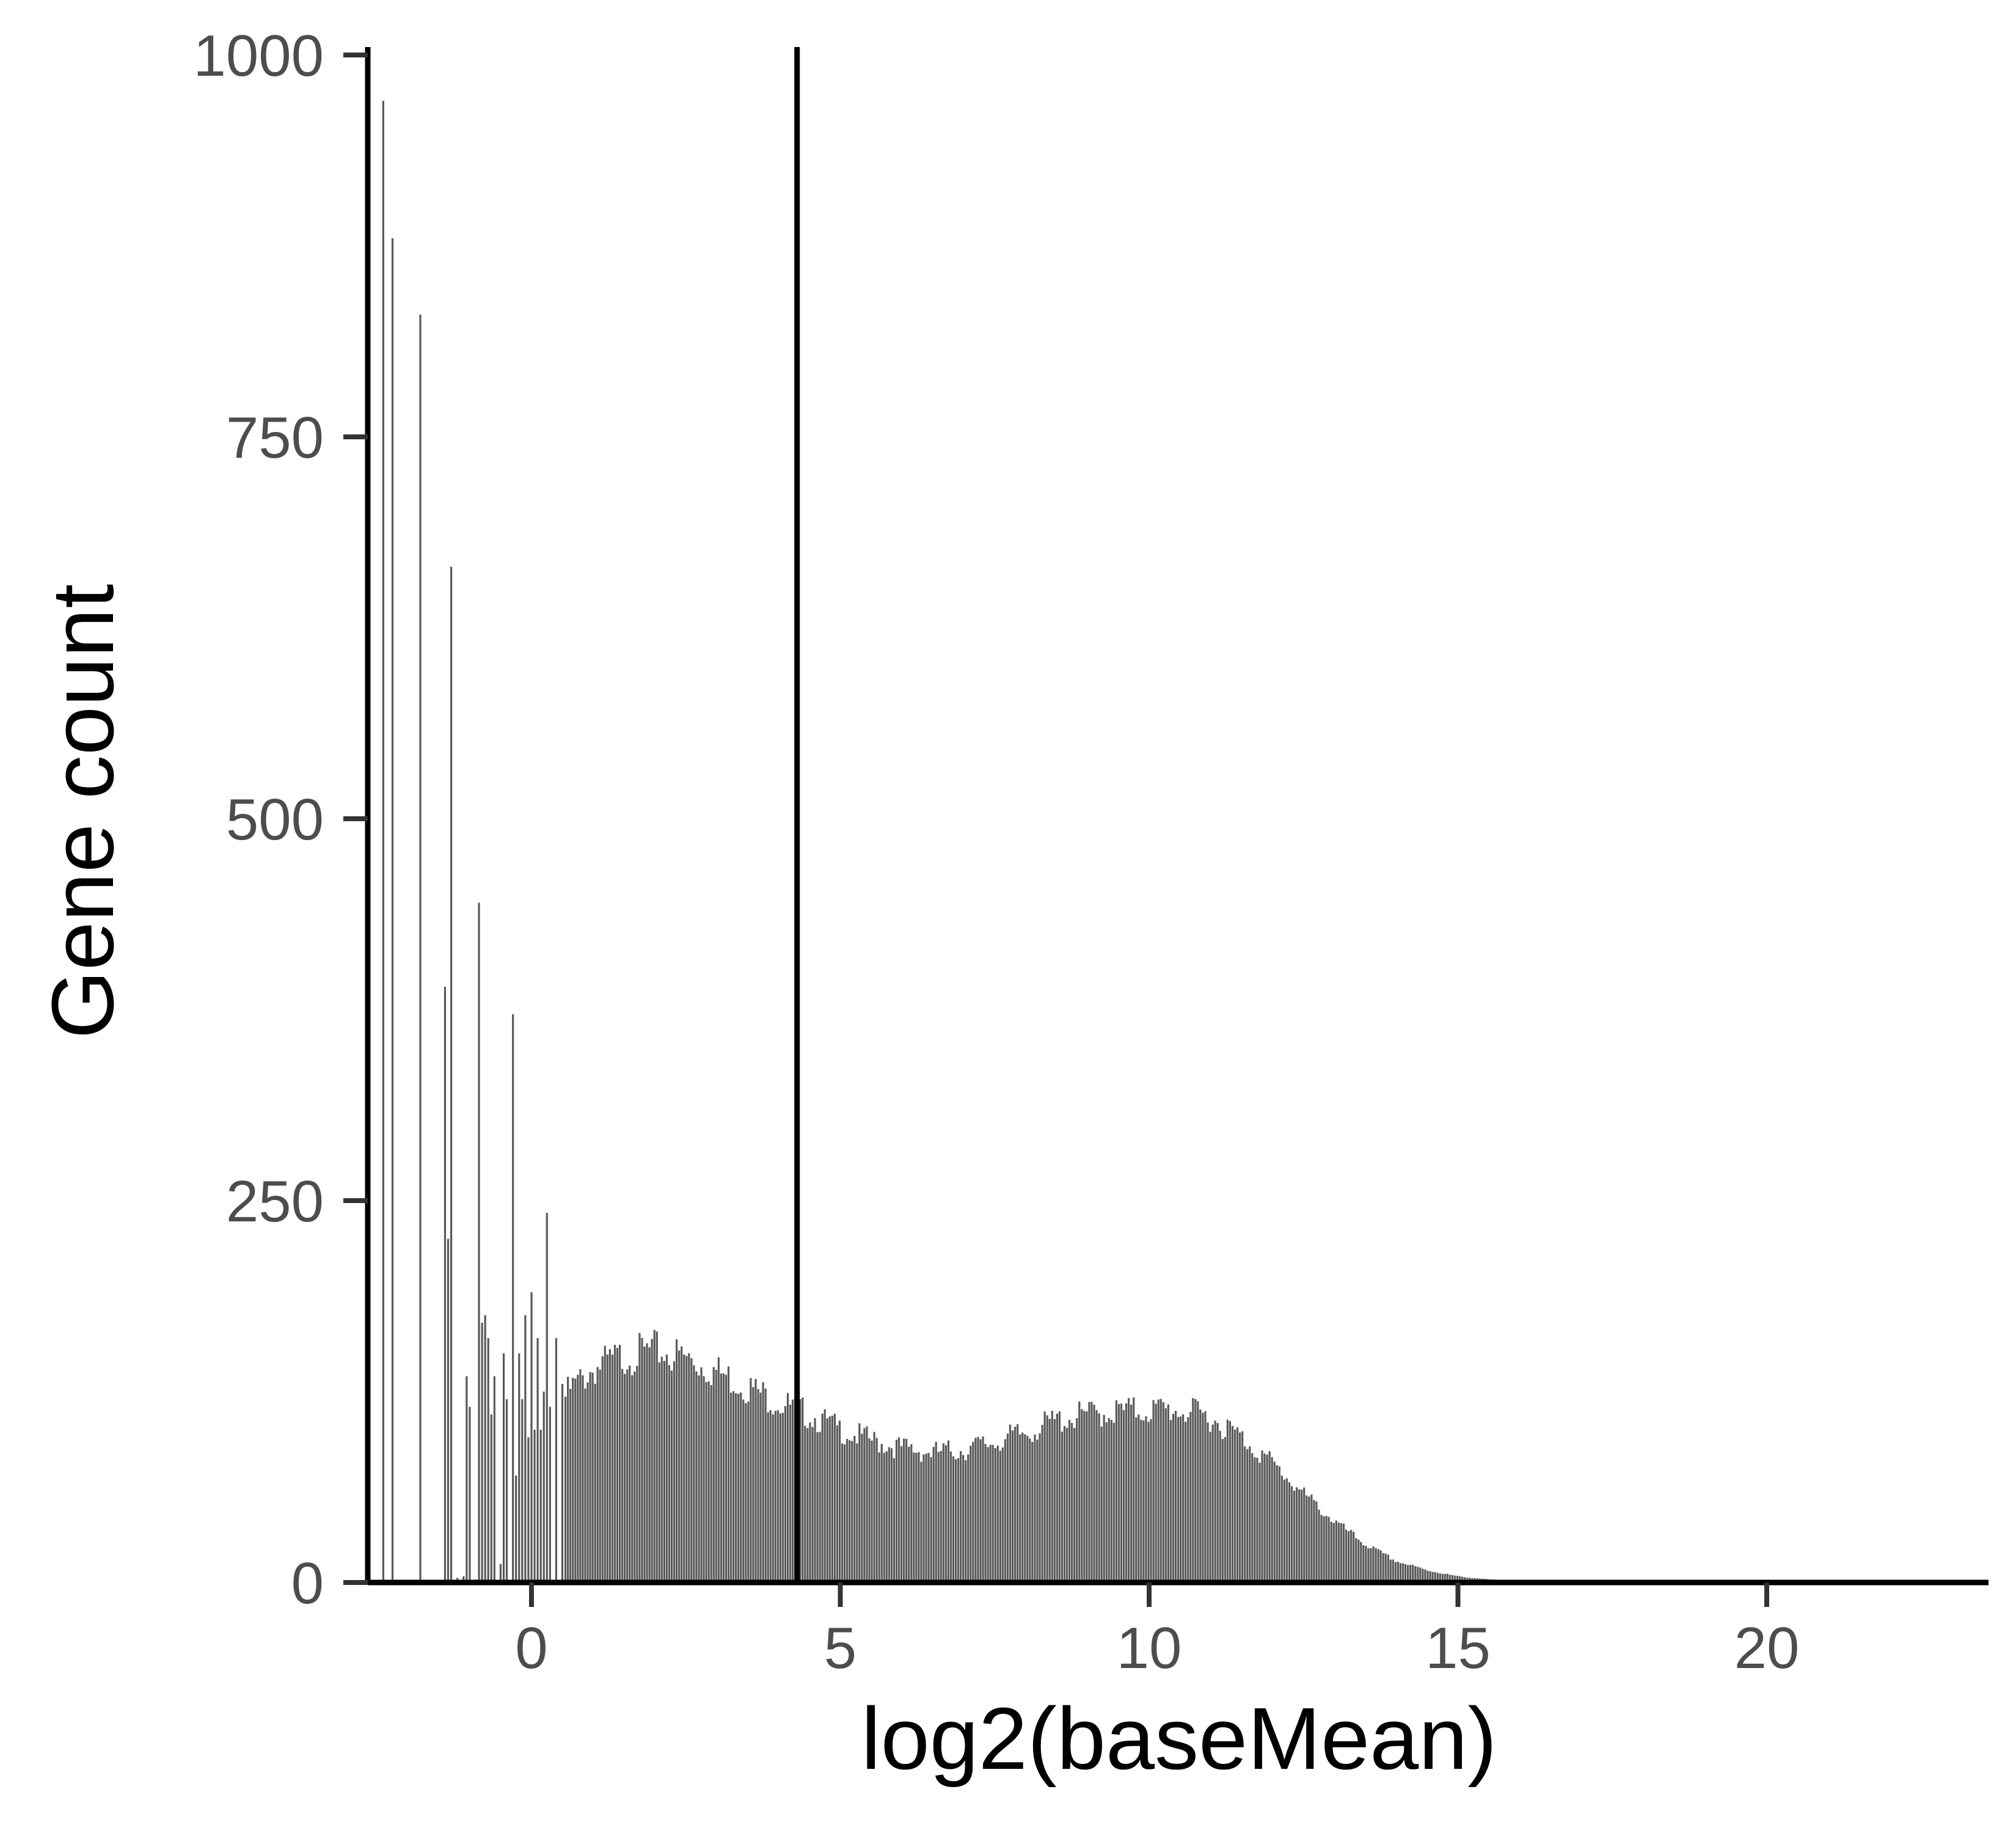 The height and width of the screenshot is (1833, 2016). I want to click on x-tick-label: 20, so click(1767, 1648).